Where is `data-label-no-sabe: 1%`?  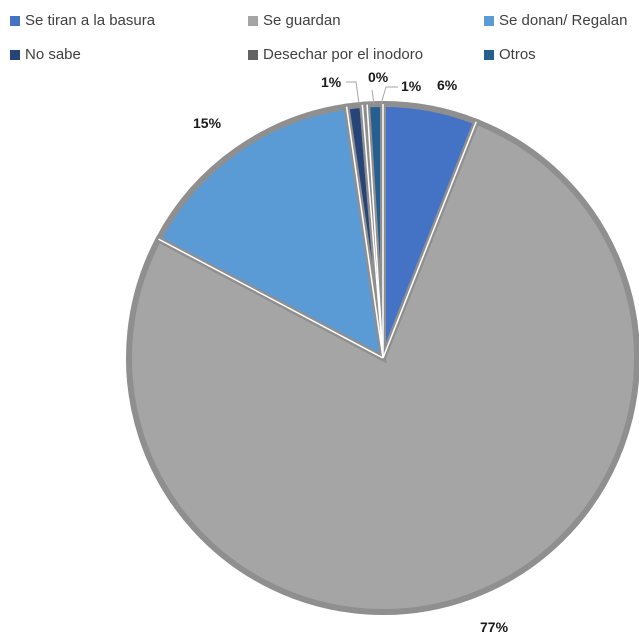
data-label-no-sabe: 1% is located at coordinates (331, 82).